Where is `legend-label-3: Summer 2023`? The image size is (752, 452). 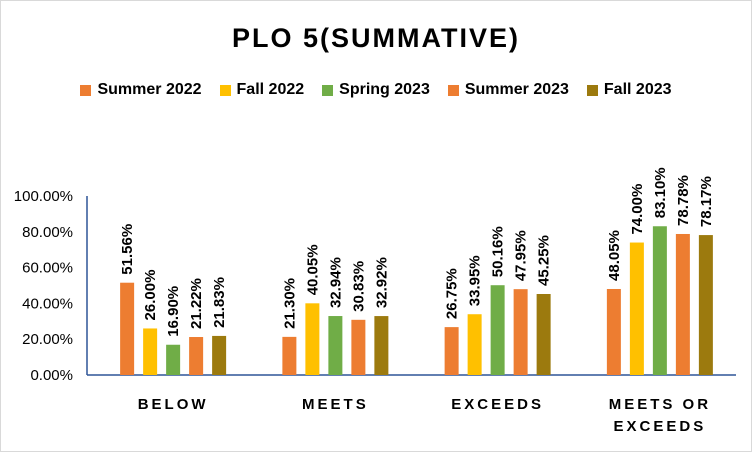
legend-label-3: Summer 2023 is located at coordinates (516, 89).